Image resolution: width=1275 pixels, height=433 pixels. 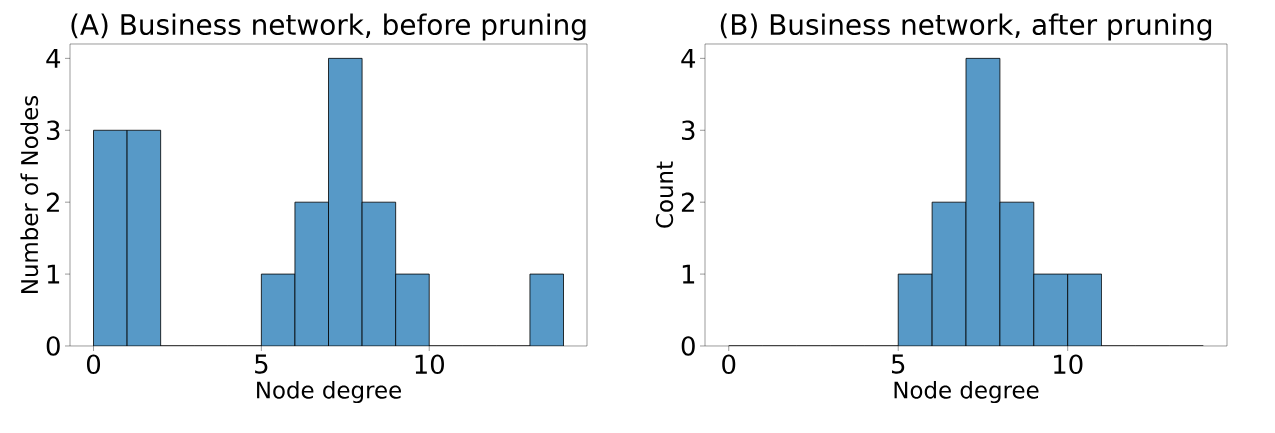 What do you see at coordinates (664, 194) in the screenshot?
I see `y-axis-title: Count` at bounding box center [664, 194].